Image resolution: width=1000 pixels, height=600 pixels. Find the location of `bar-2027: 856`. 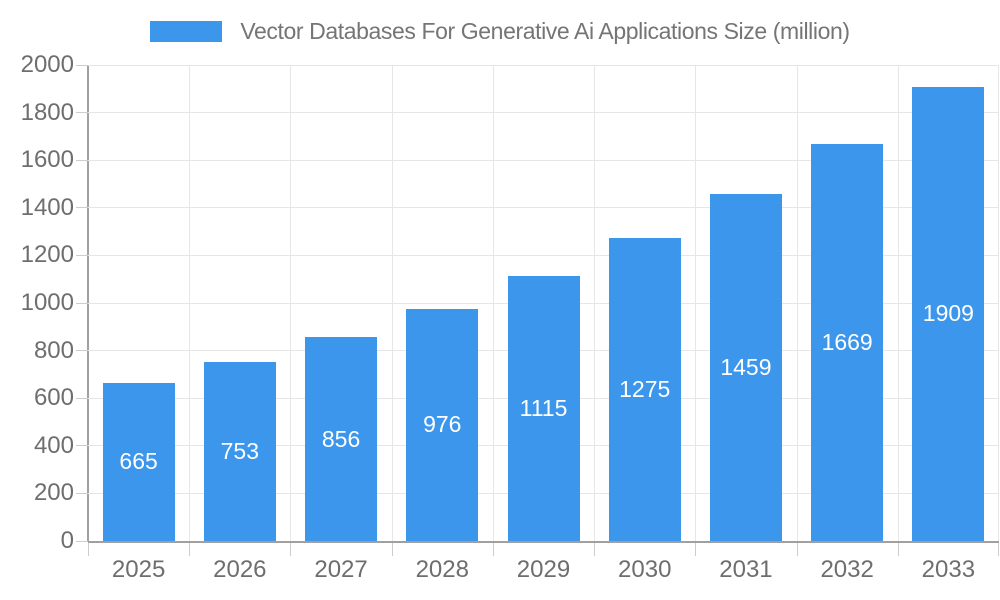

bar-2027: 856 is located at coordinates (341, 439).